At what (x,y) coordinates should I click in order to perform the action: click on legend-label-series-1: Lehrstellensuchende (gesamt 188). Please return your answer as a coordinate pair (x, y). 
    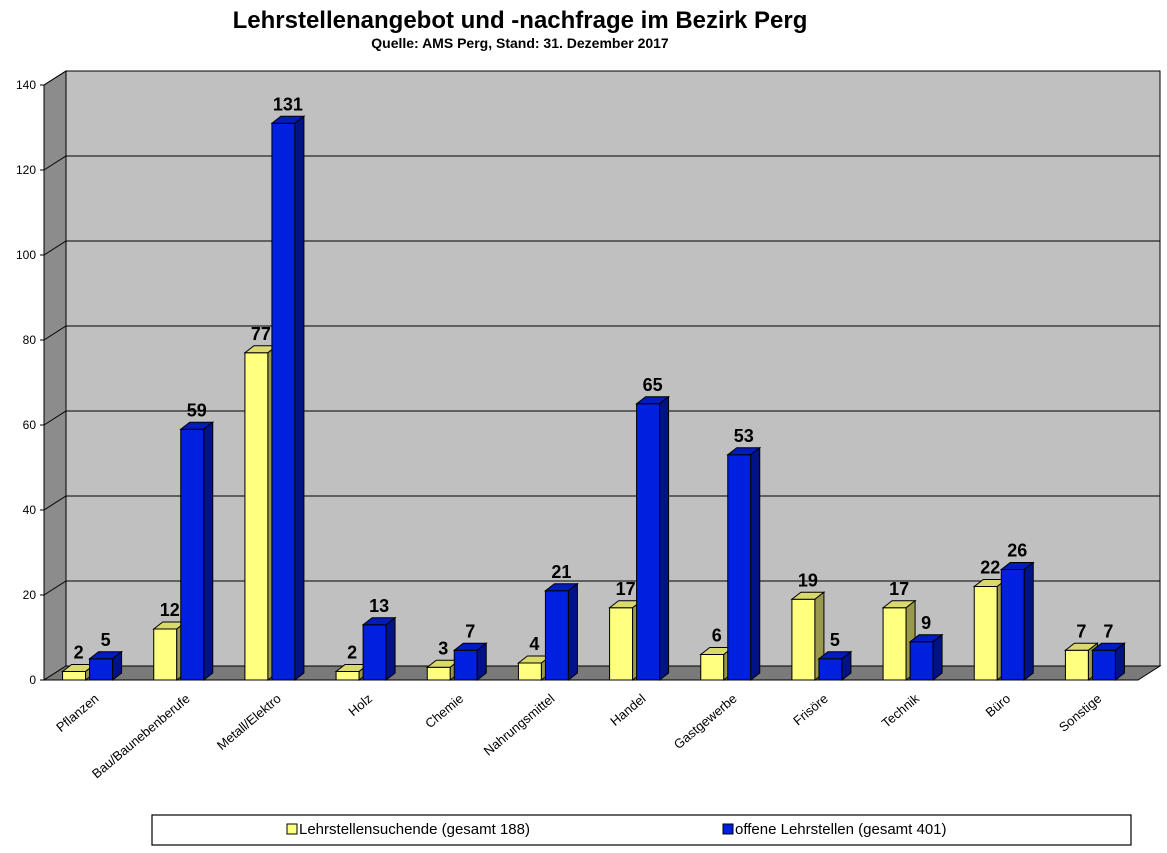
    Looking at the image, I should click on (414, 829).